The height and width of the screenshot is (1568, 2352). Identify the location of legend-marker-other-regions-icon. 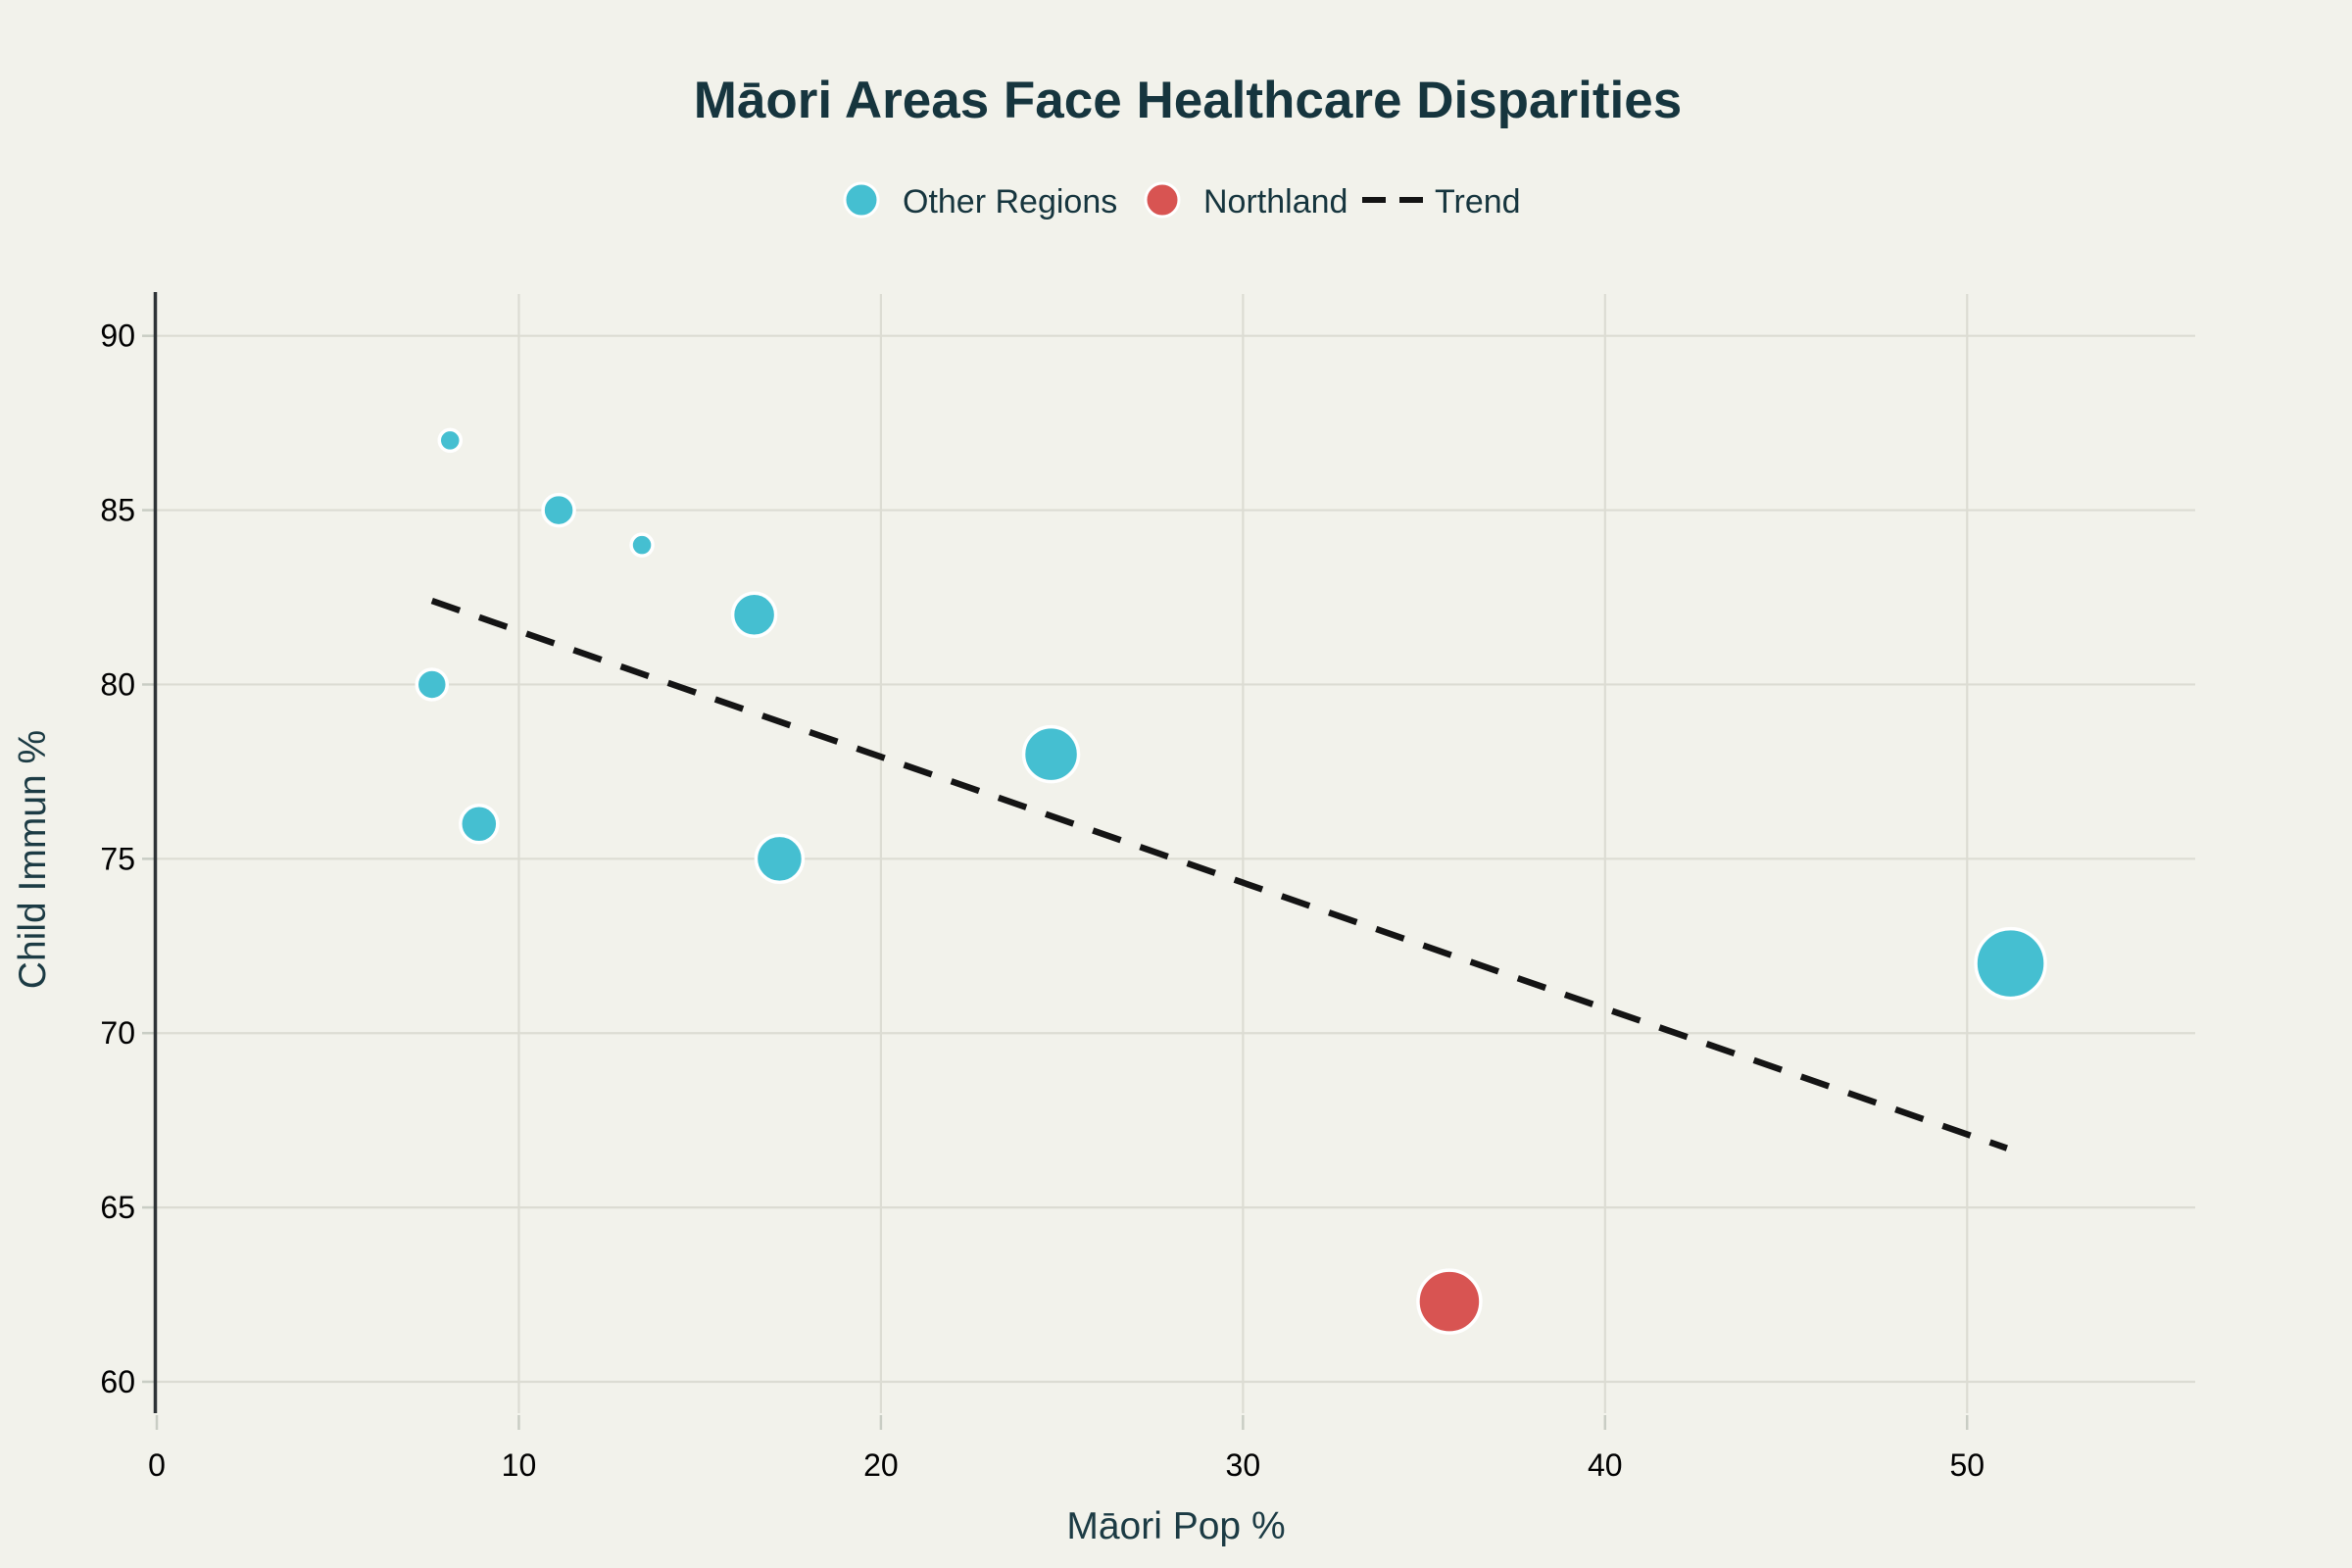
(861, 200).